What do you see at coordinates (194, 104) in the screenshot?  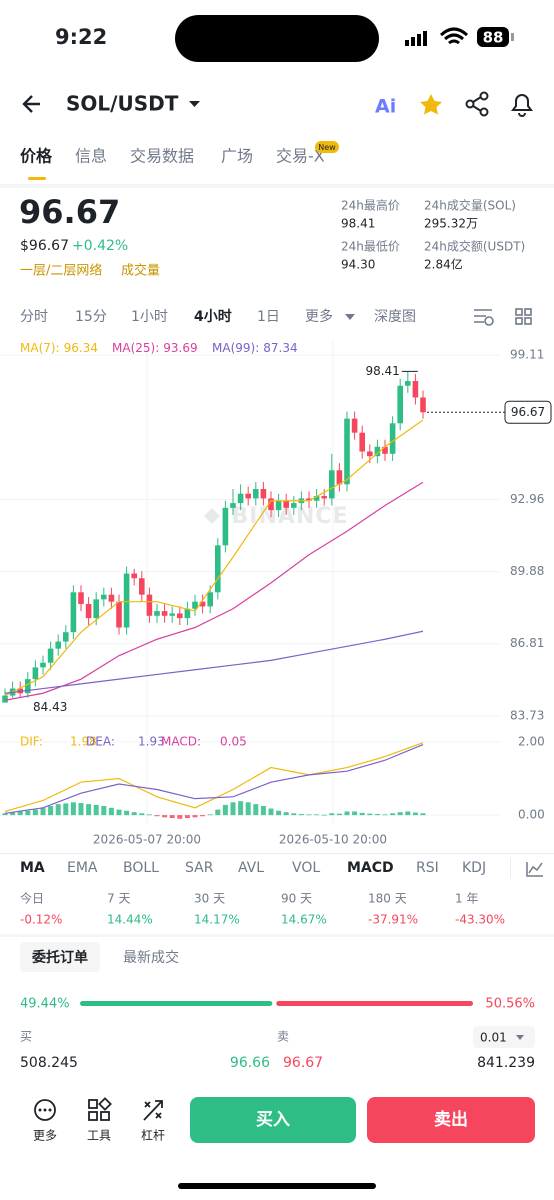 I see `pair-dropdown` at bounding box center [194, 104].